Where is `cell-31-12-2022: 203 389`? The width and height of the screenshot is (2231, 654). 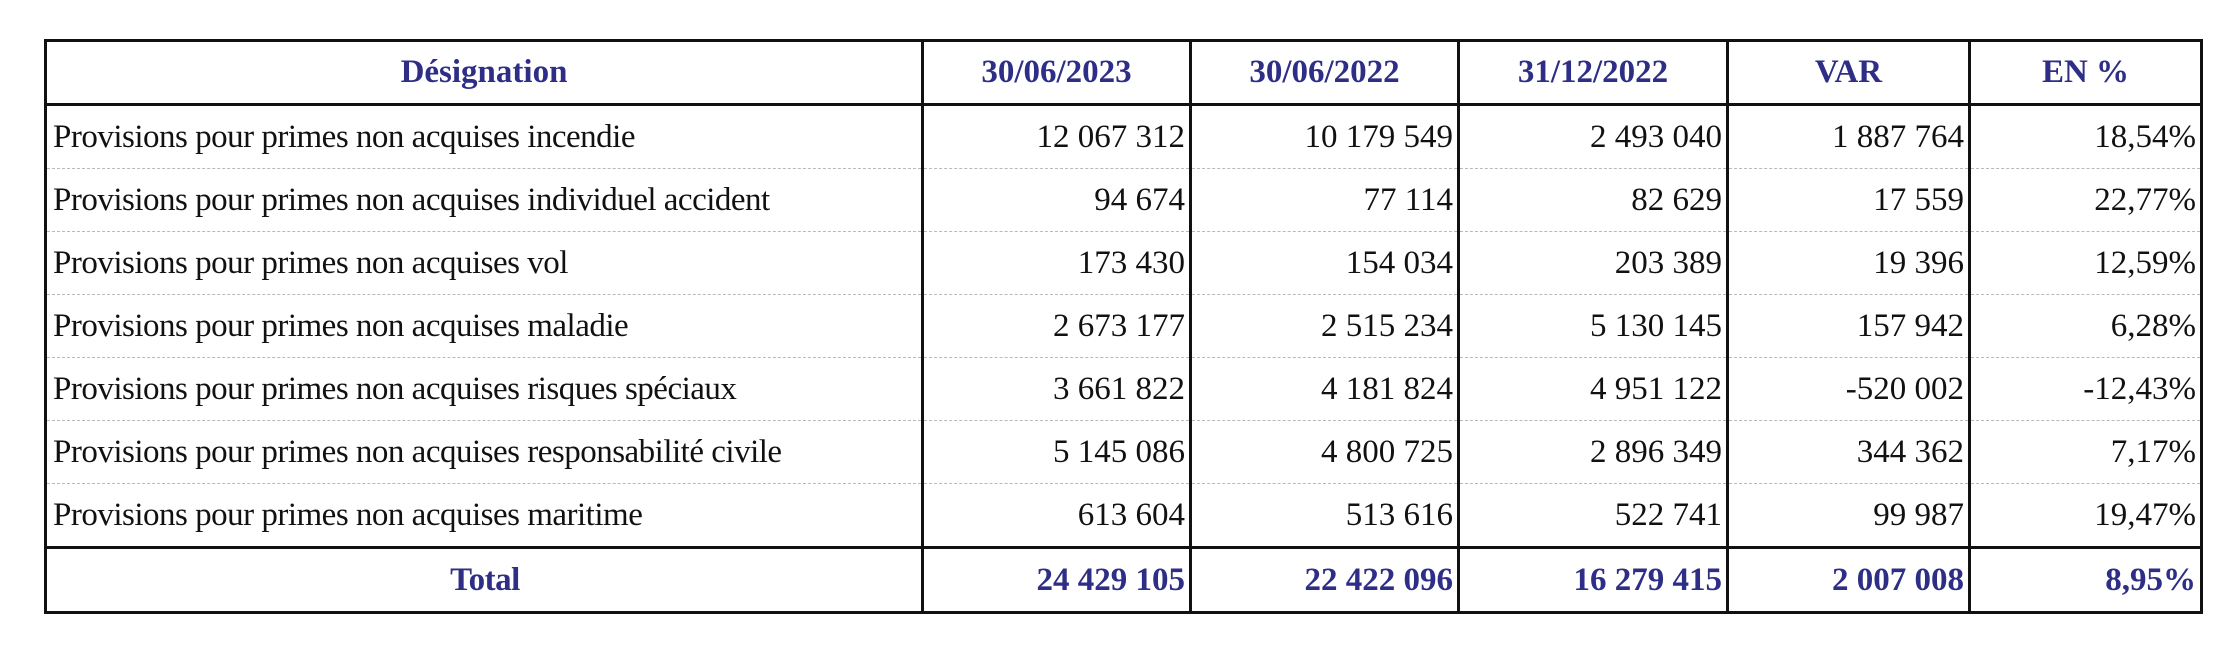
cell-31-12-2022: 203 389 is located at coordinates (1593, 263).